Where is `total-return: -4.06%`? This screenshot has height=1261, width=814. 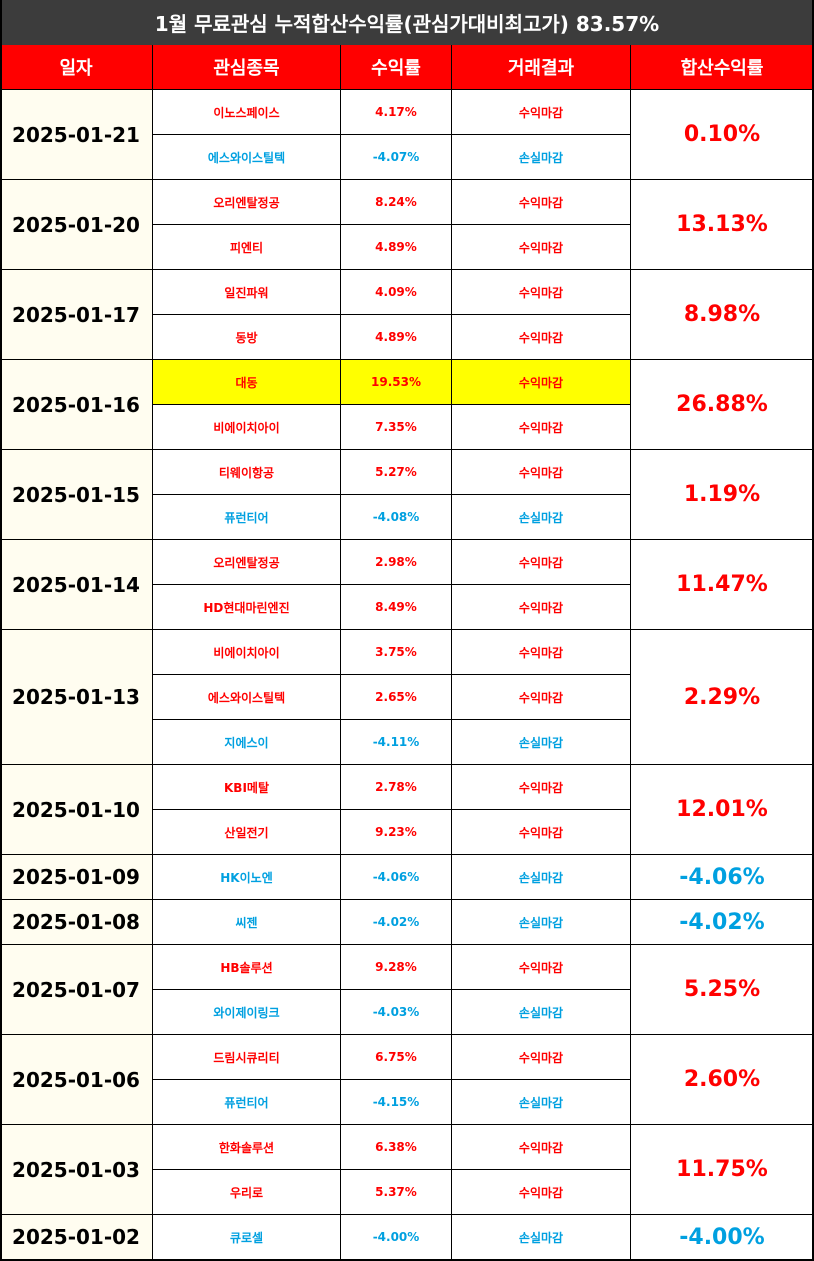 total-return: -4.06% is located at coordinates (722, 877).